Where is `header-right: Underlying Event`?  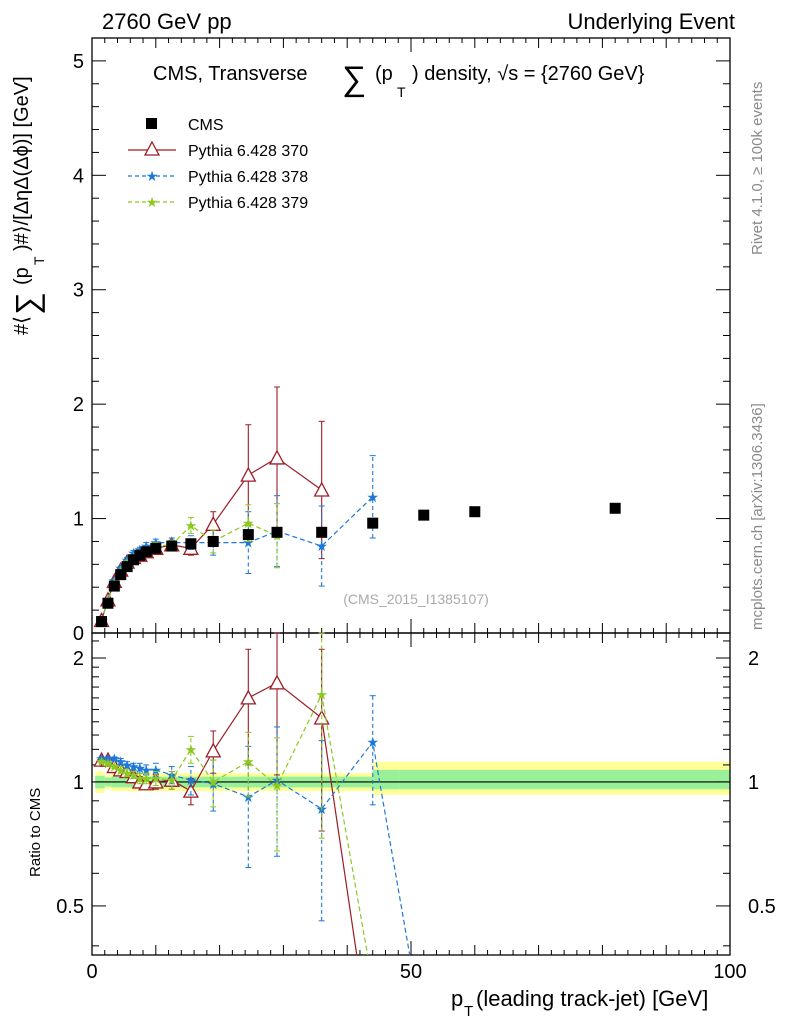 header-right: Underlying Event is located at coordinates (651, 21).